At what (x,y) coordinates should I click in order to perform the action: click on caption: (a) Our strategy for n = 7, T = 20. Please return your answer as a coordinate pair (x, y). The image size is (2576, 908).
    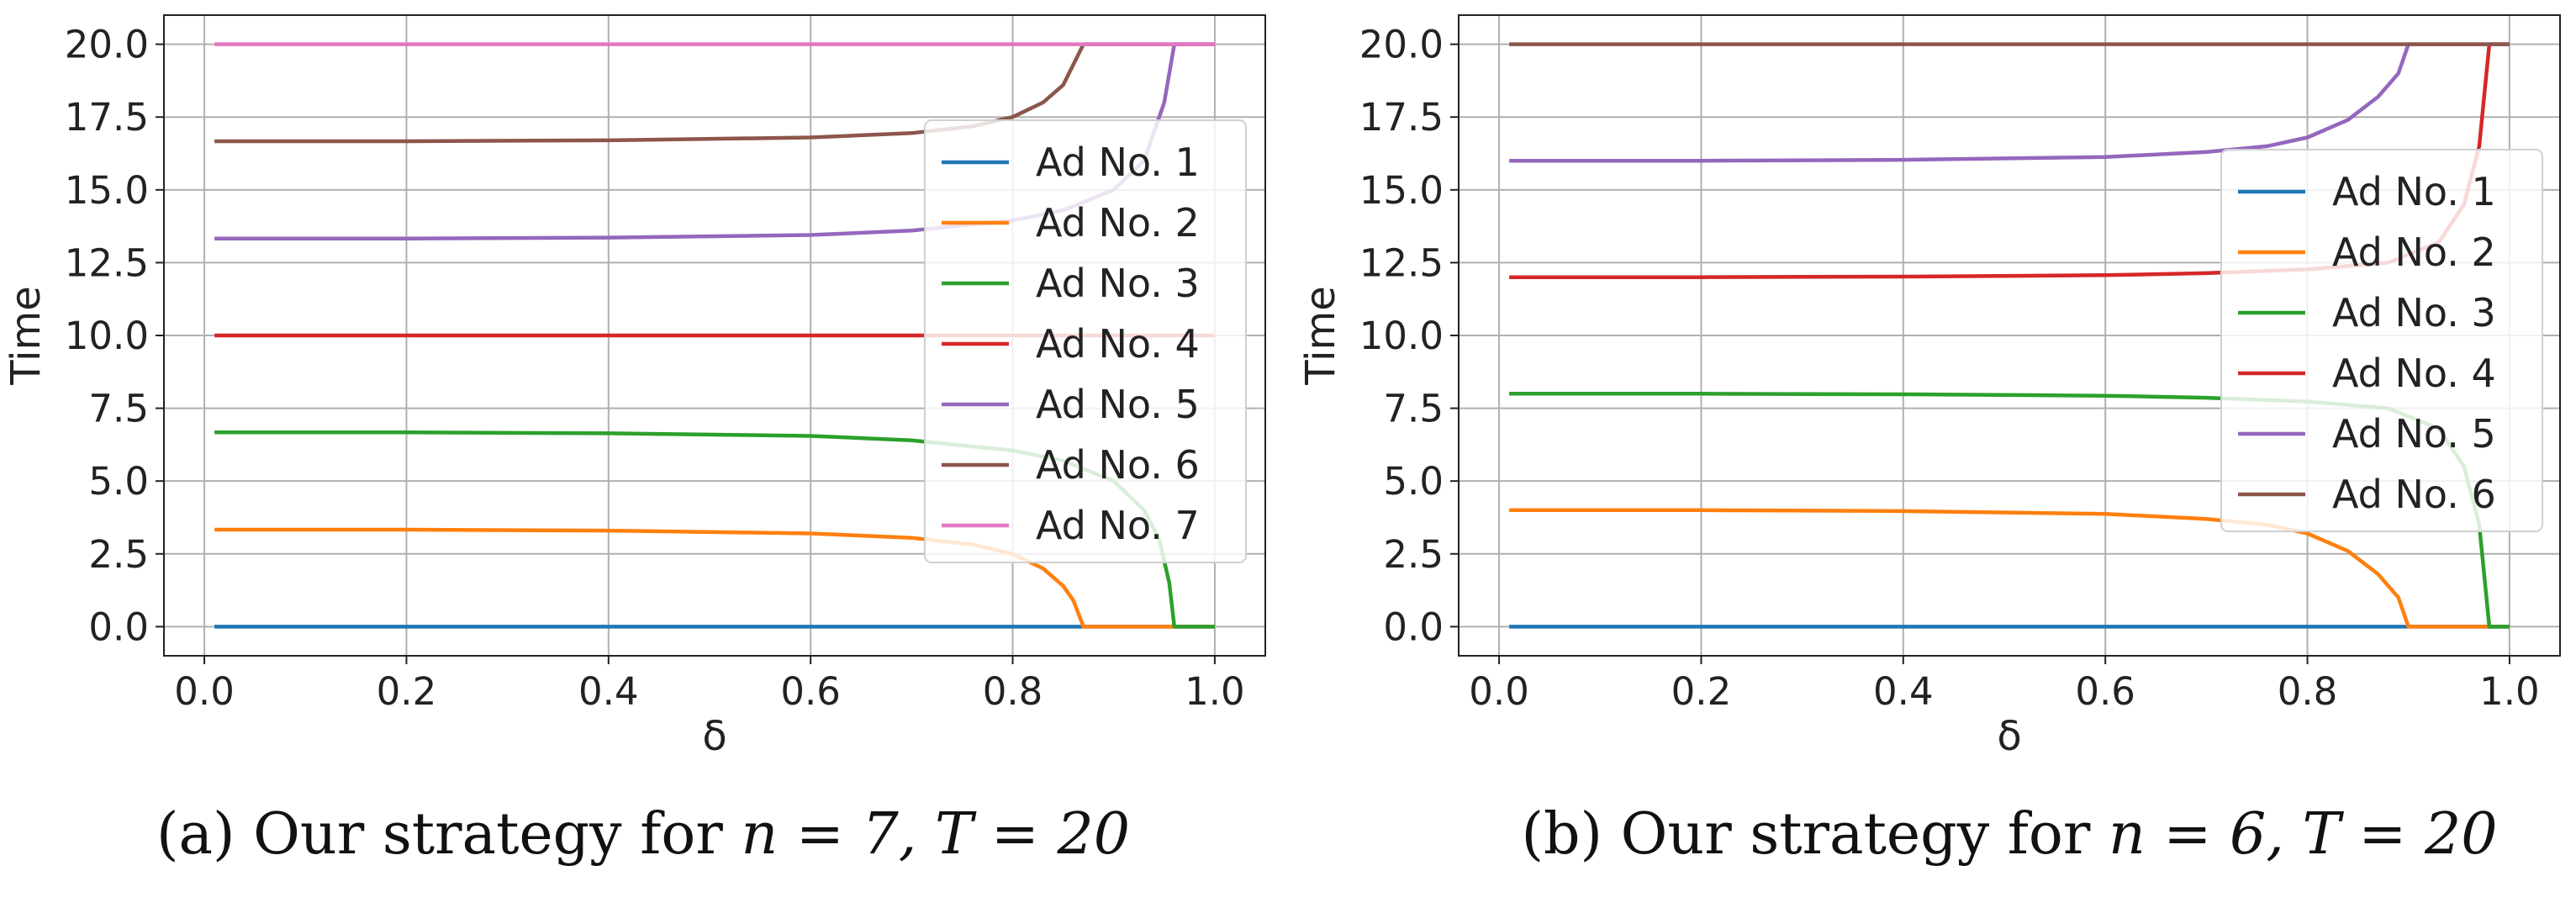
    Looking at the image, I should click on (643, 834).